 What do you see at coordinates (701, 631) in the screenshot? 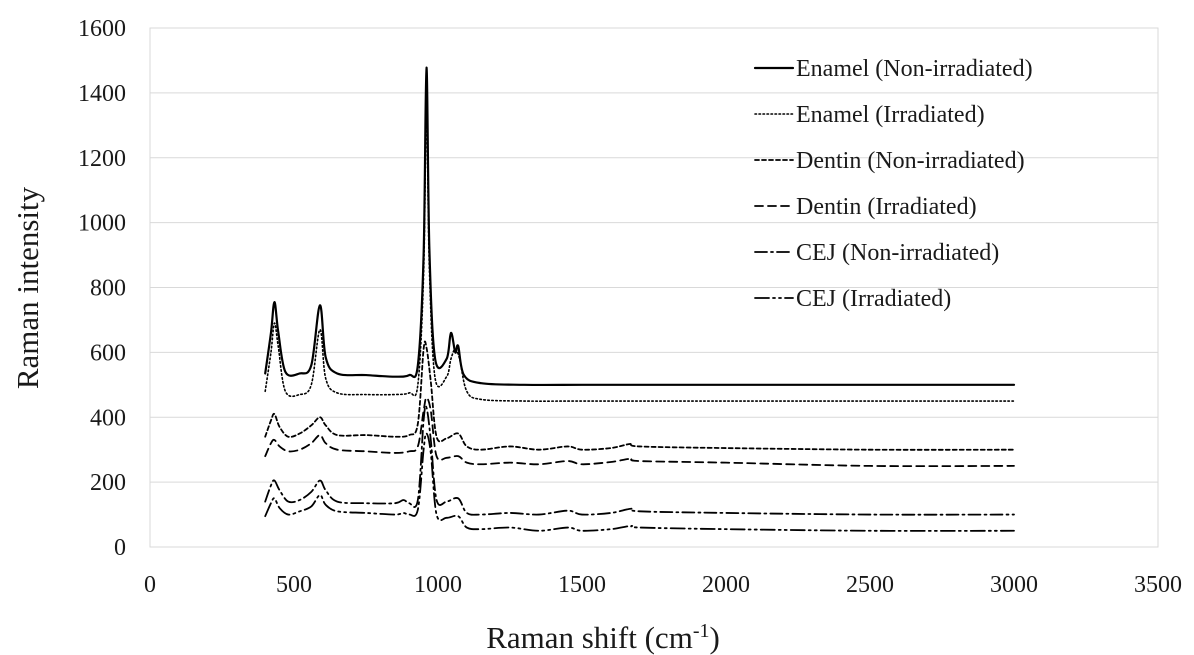
I see `x-axis-title-superscript: -1` at bounding box center [701, 631].